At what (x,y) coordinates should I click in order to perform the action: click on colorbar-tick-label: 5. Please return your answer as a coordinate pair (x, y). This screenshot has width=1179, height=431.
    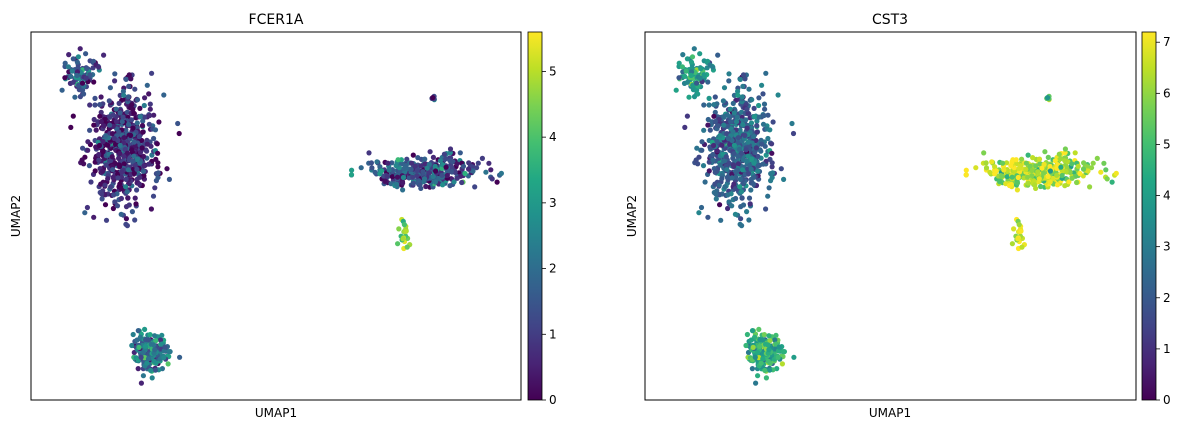
    Looking at the image, I should click on (1167, 144).